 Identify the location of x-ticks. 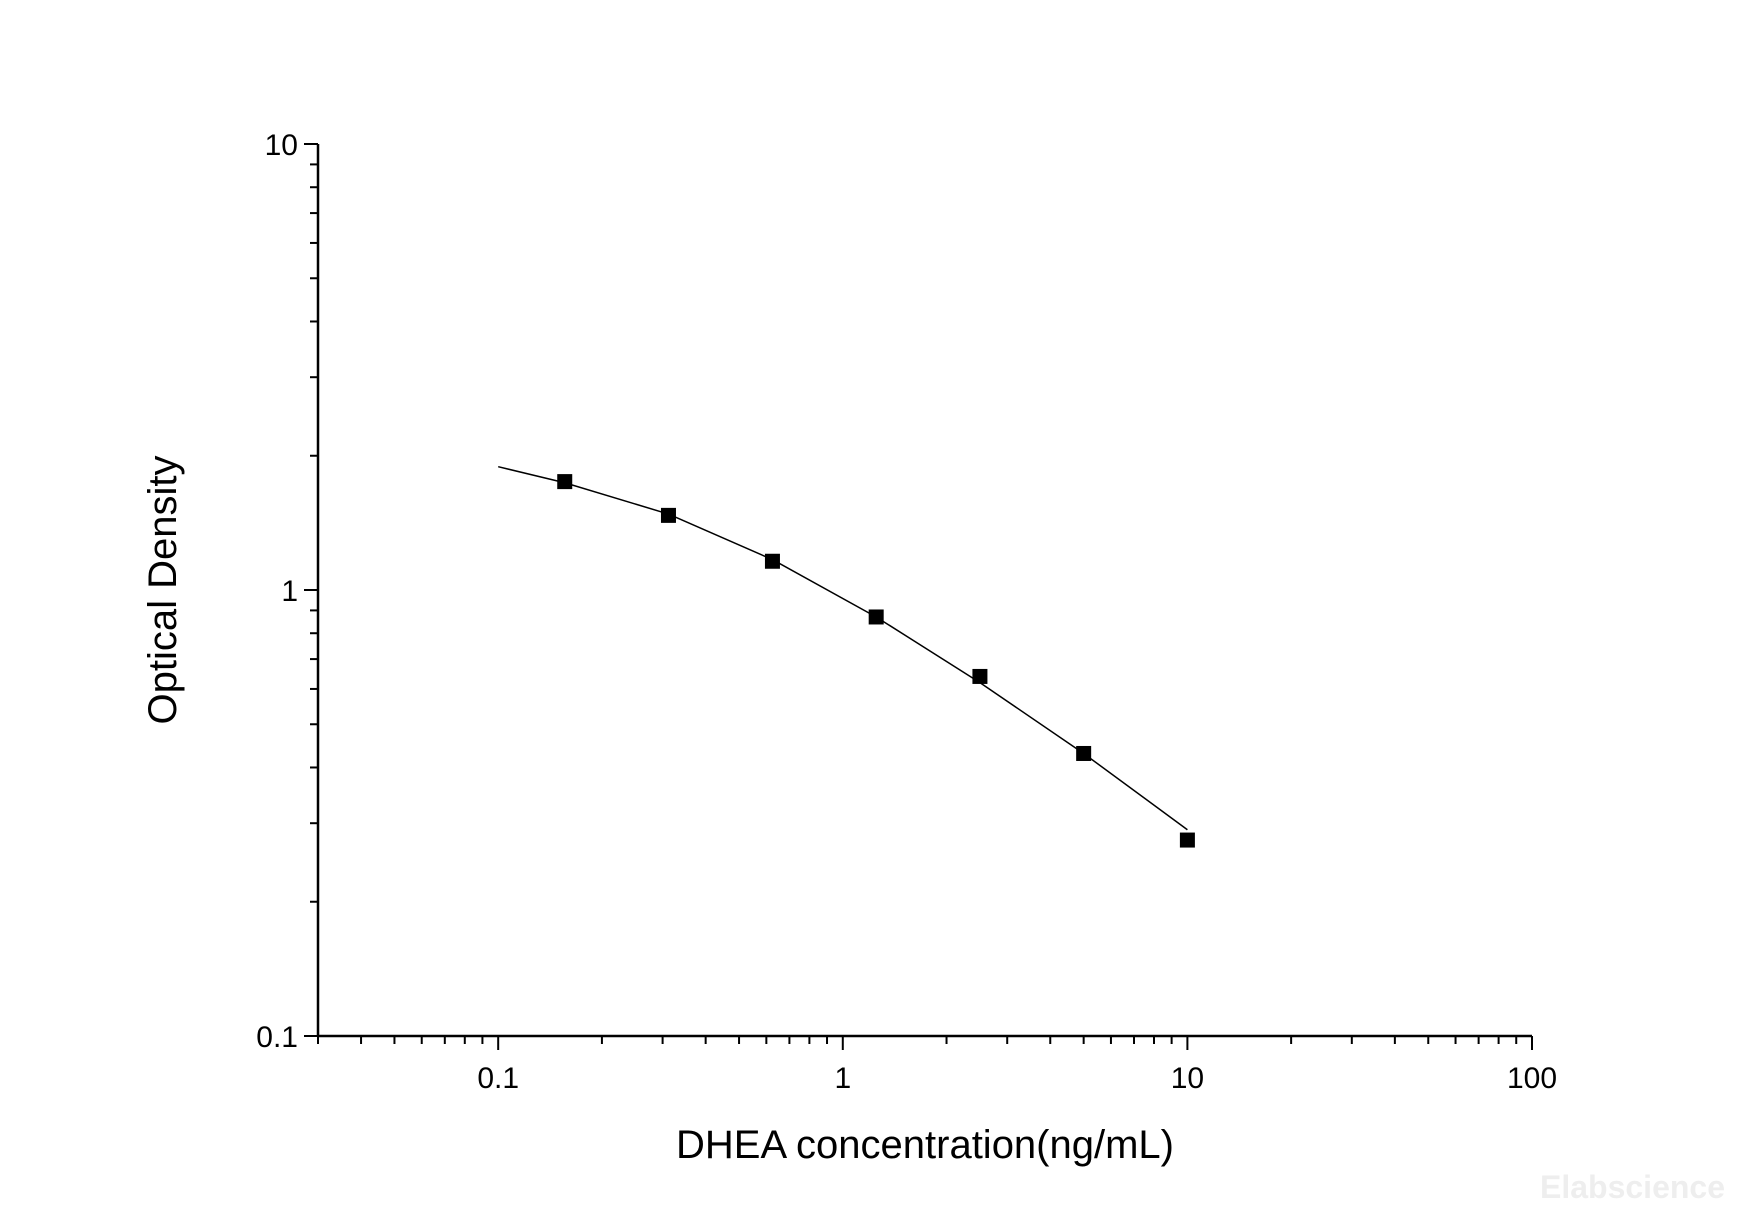
(925, 1043).